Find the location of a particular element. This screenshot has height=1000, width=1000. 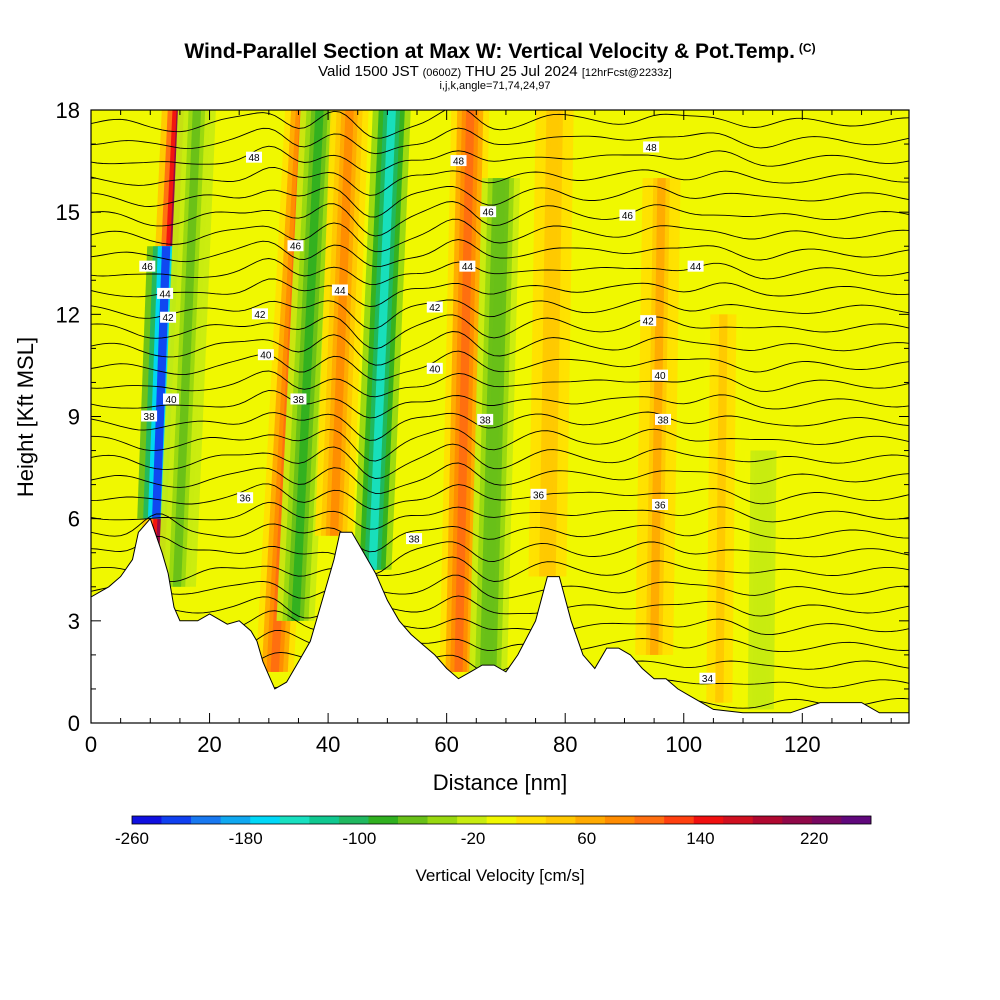

contour-label: 42 is located at coordinates (259, 314).